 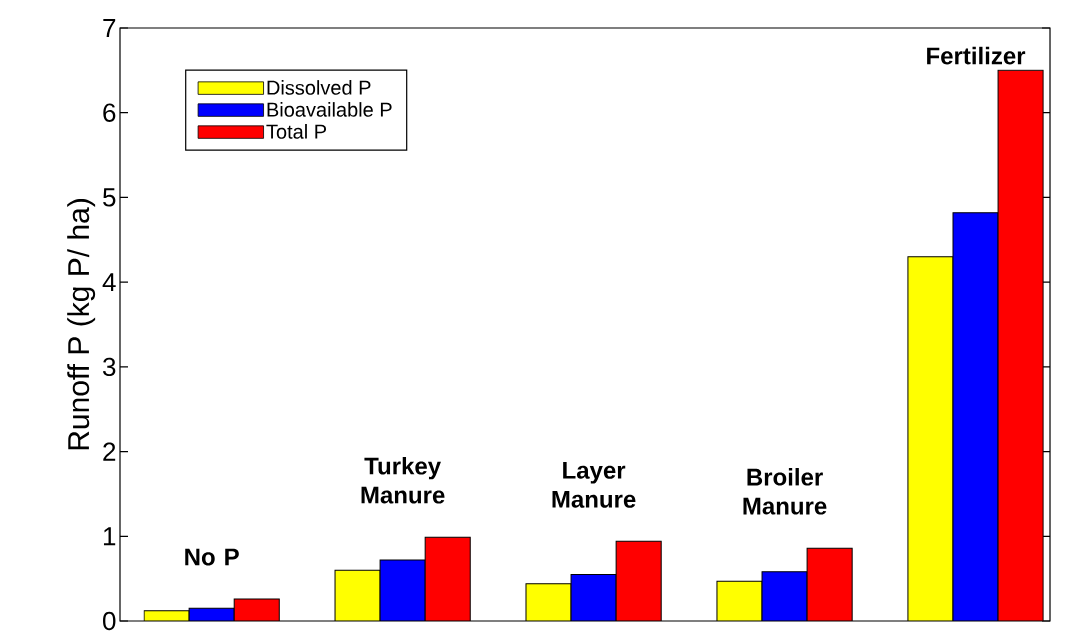 I want to click on y-tick-label: 4, so click(x=109, y=282).